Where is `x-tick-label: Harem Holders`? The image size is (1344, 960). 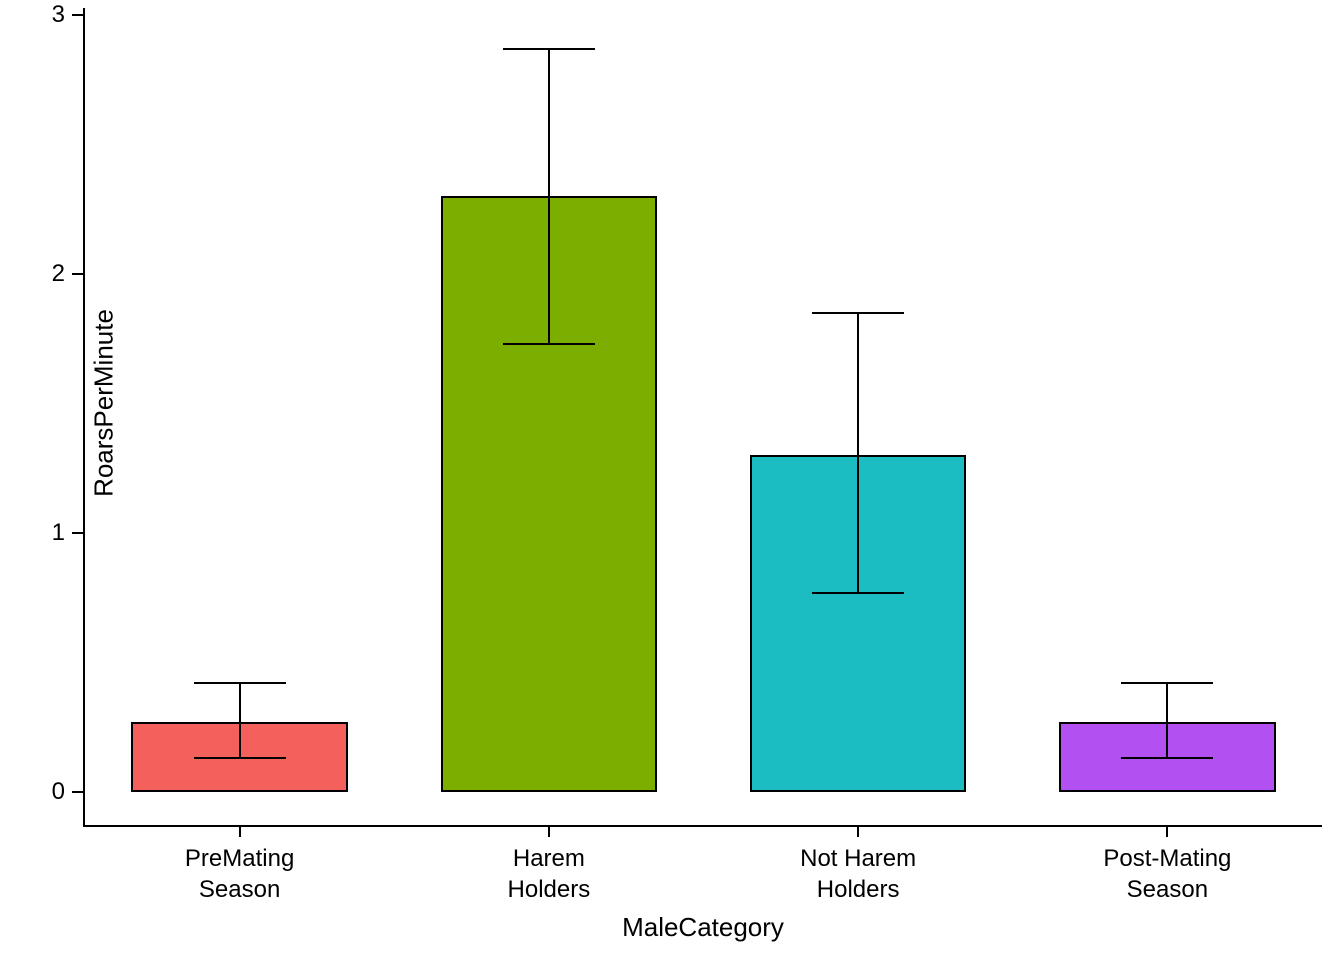
x-tick-label: Harem Holders is located at coordinates (549, 874).